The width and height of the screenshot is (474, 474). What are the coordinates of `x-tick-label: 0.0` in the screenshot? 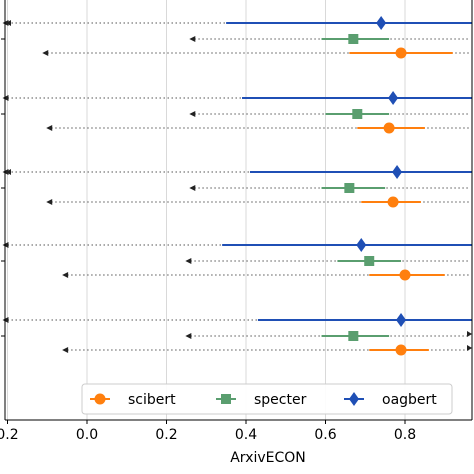 It's located at (87, 435).